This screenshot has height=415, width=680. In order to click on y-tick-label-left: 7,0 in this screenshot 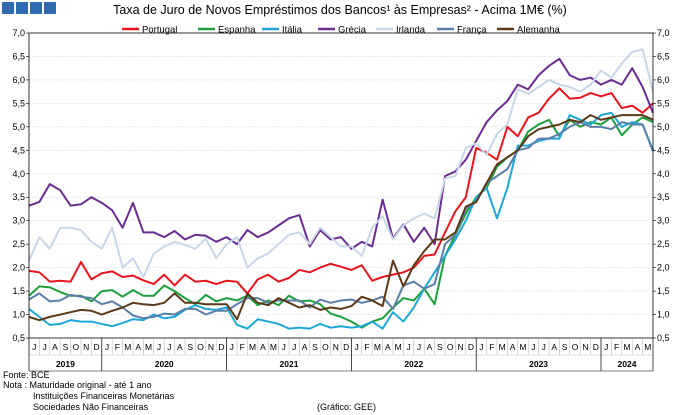, I will do `click(18, 33)`.